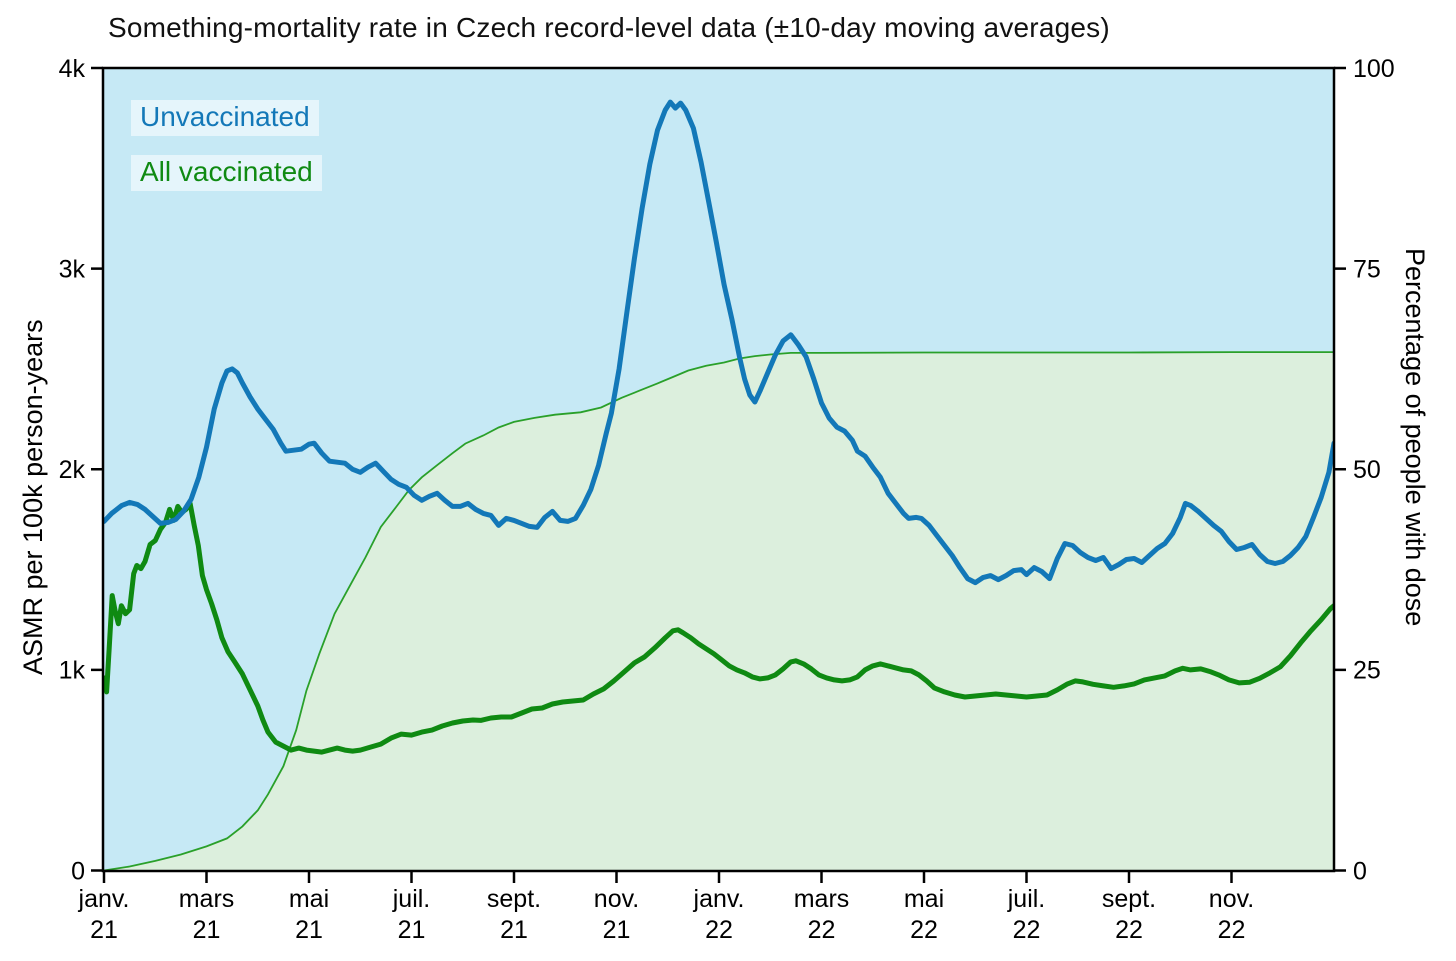 The height and width of the screenshot is (961, 1456). I want to click on left-axis-tick-label: 0, so click(78, 871).